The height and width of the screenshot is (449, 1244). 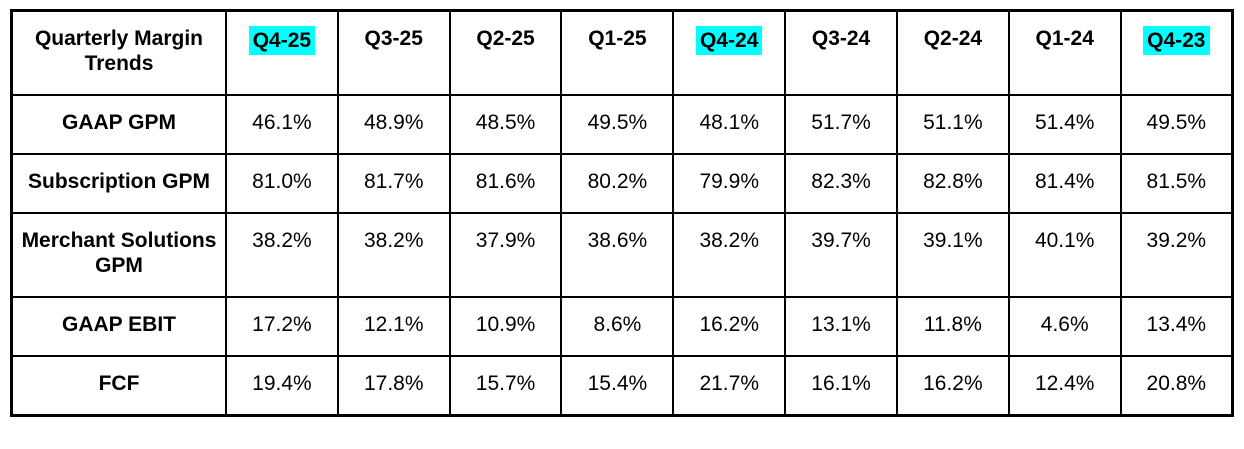 What do you see at coordinates (729, 183) in the screenshot?
I see `value-cell: 79.9%` at bounding box center [729, 183].